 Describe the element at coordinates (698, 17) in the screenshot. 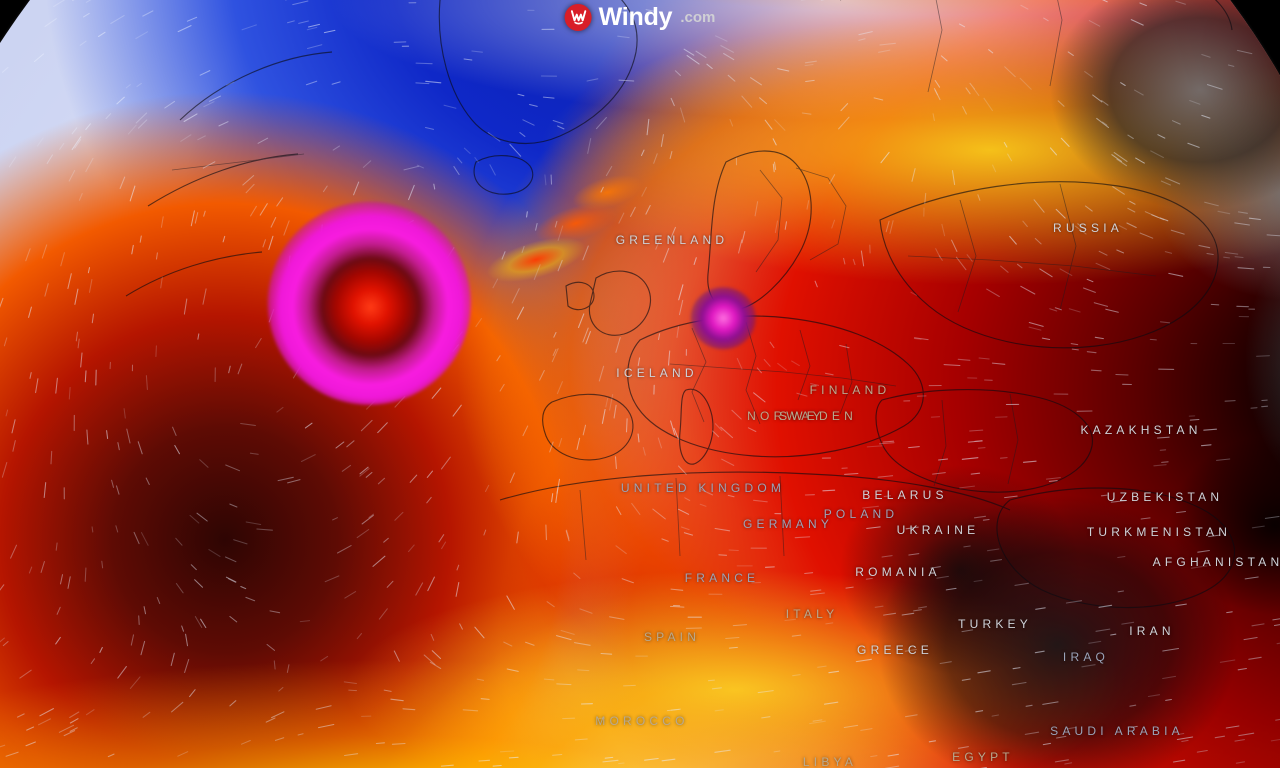

I see `windy-dotcom-suffix: .com` at that location.